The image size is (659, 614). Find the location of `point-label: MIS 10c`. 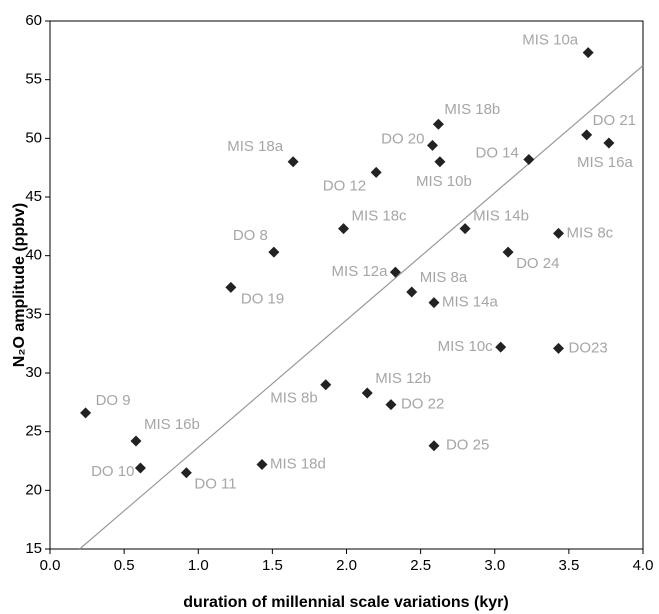

point-label: MIS 10c is located at coordinates (466, 346).